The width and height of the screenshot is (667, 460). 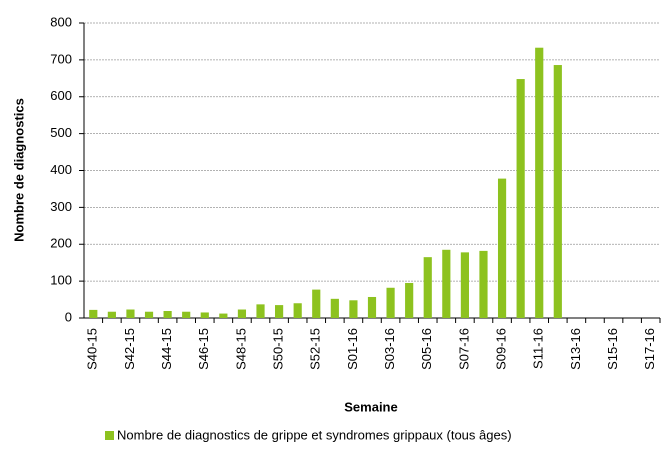 I want to click on x-tick-label: S48-15, so click(x=240, y=349).